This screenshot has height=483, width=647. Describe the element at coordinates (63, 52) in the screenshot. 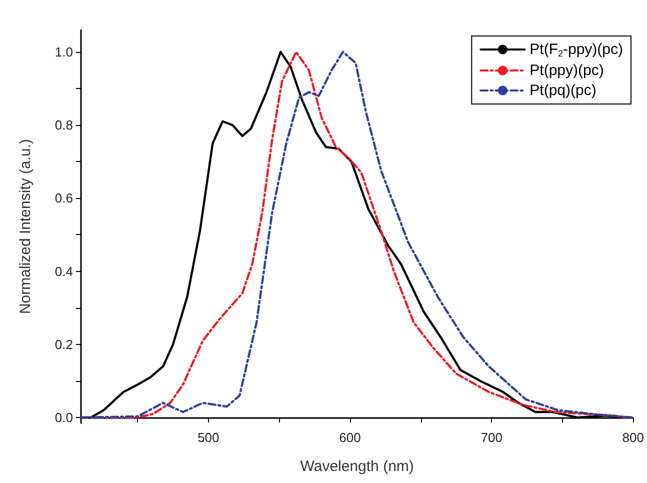

I see `y-tick-label: 1.0` at that location.